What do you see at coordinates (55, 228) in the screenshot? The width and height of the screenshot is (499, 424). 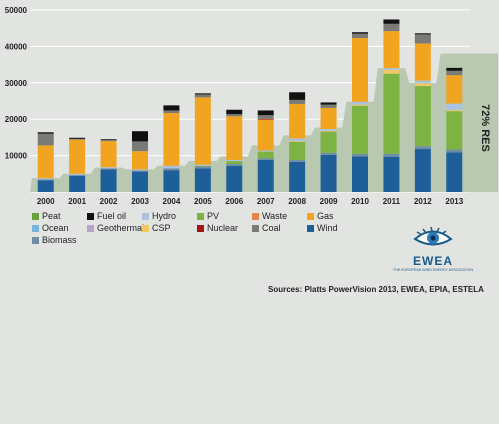 I see `legend-label: Ocean` at bounding box center [55, 228].